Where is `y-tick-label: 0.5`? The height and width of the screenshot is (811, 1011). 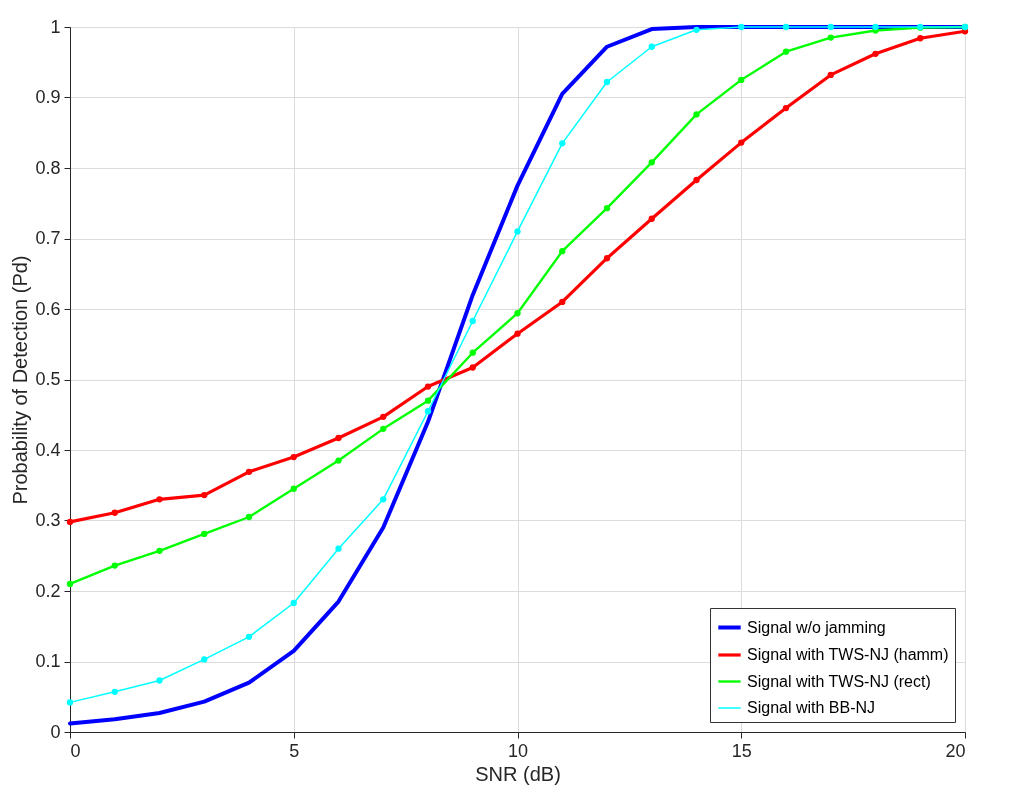 y-tick-label: 0.5 is located at coordinates (48, 379).